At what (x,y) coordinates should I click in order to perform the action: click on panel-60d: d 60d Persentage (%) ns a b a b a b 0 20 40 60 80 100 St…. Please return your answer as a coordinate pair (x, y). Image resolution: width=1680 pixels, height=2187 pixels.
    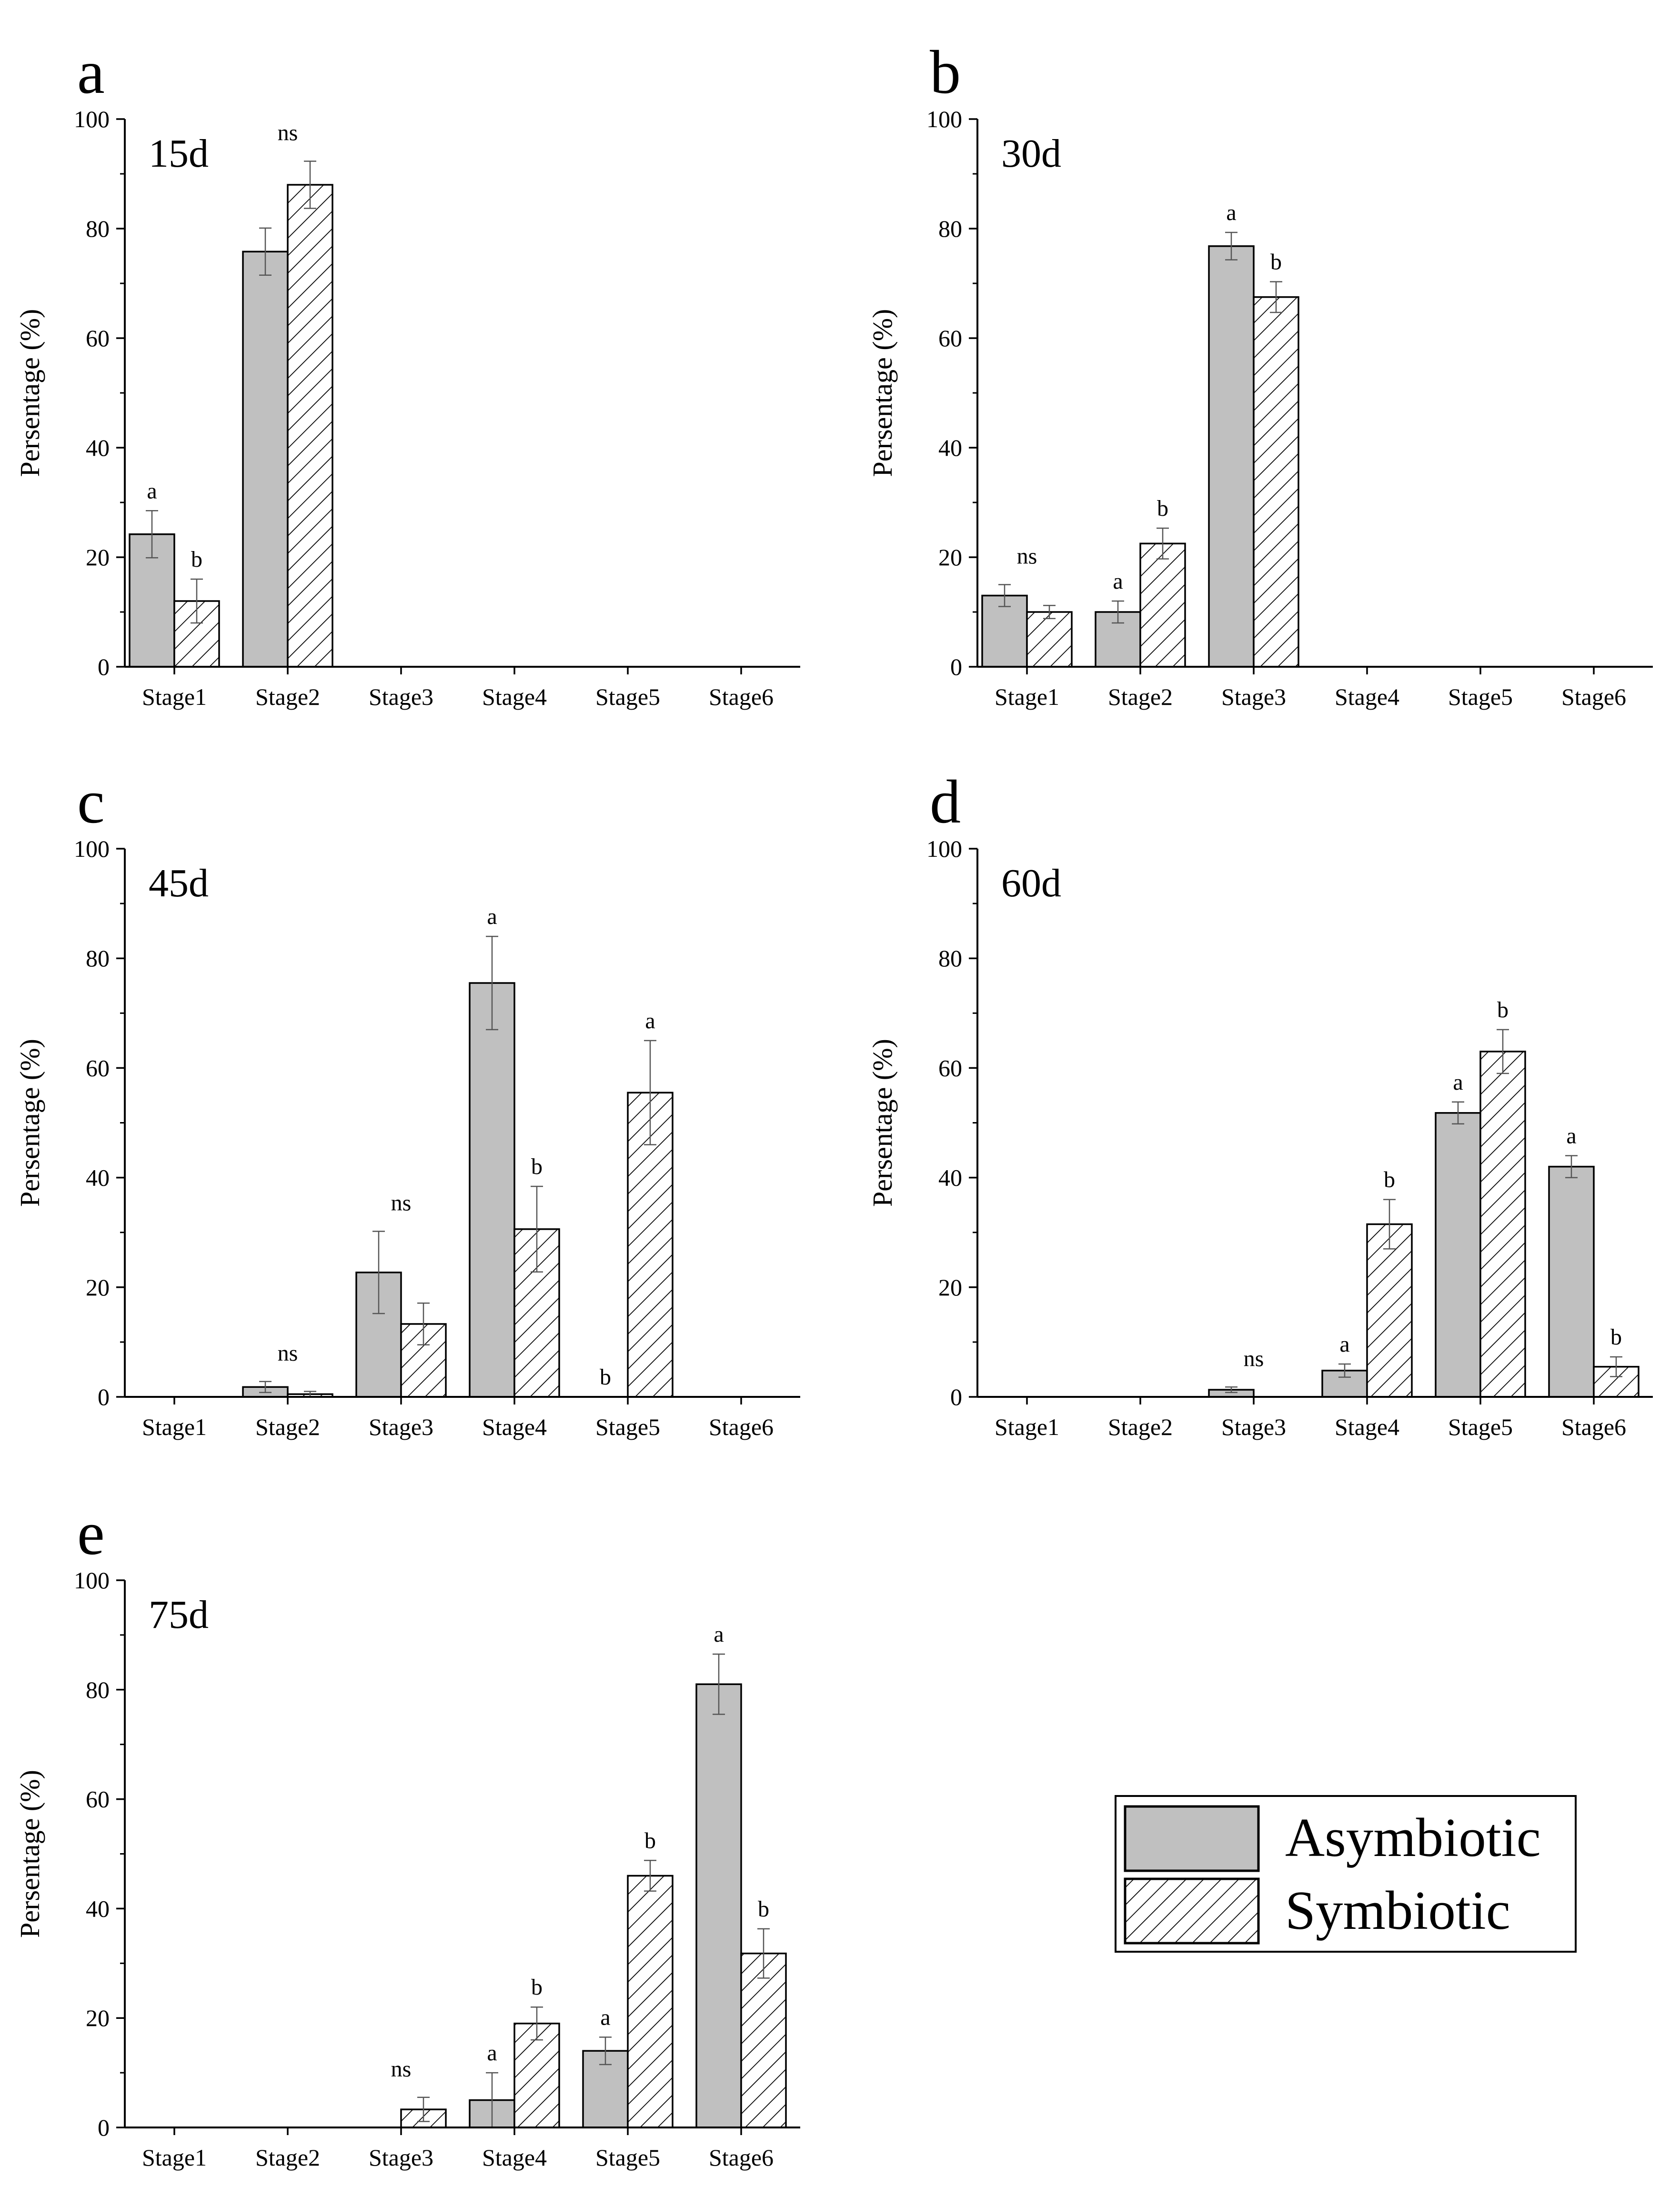
    Looking at the image, I should click on (1260, 1104).